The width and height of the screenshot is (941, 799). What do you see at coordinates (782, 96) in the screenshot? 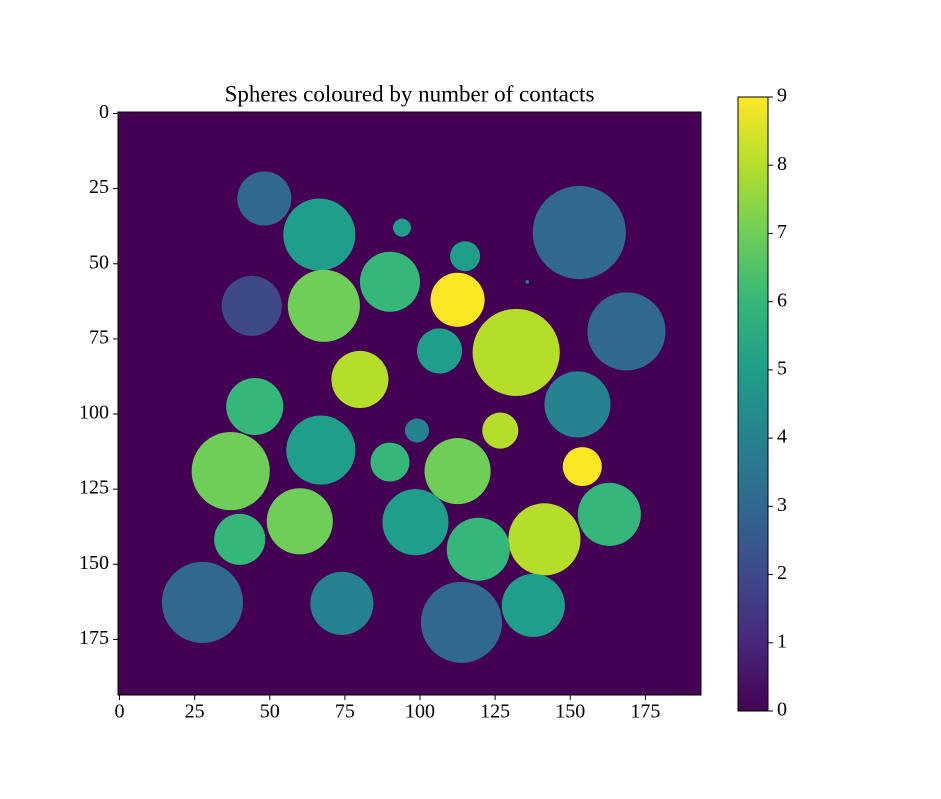
I see `colorbar-tick-label: 9` at bounding box center [782, 96].